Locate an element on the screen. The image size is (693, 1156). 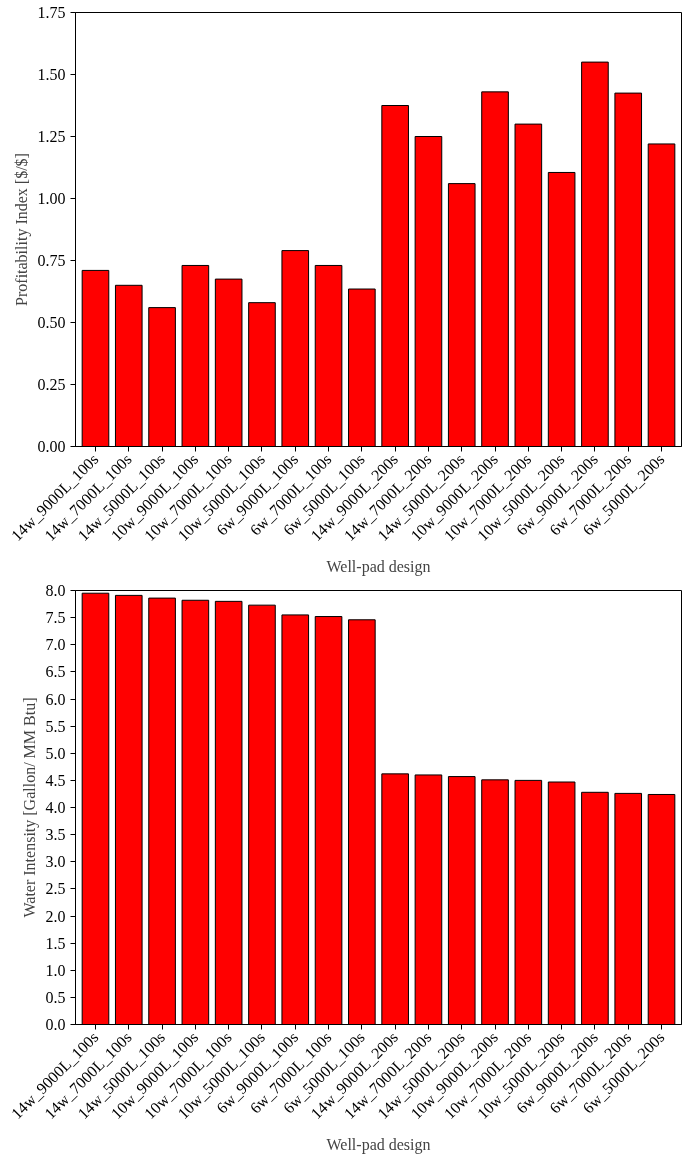
y-tick-label: 1.0 is located at coordinates (55, 970).